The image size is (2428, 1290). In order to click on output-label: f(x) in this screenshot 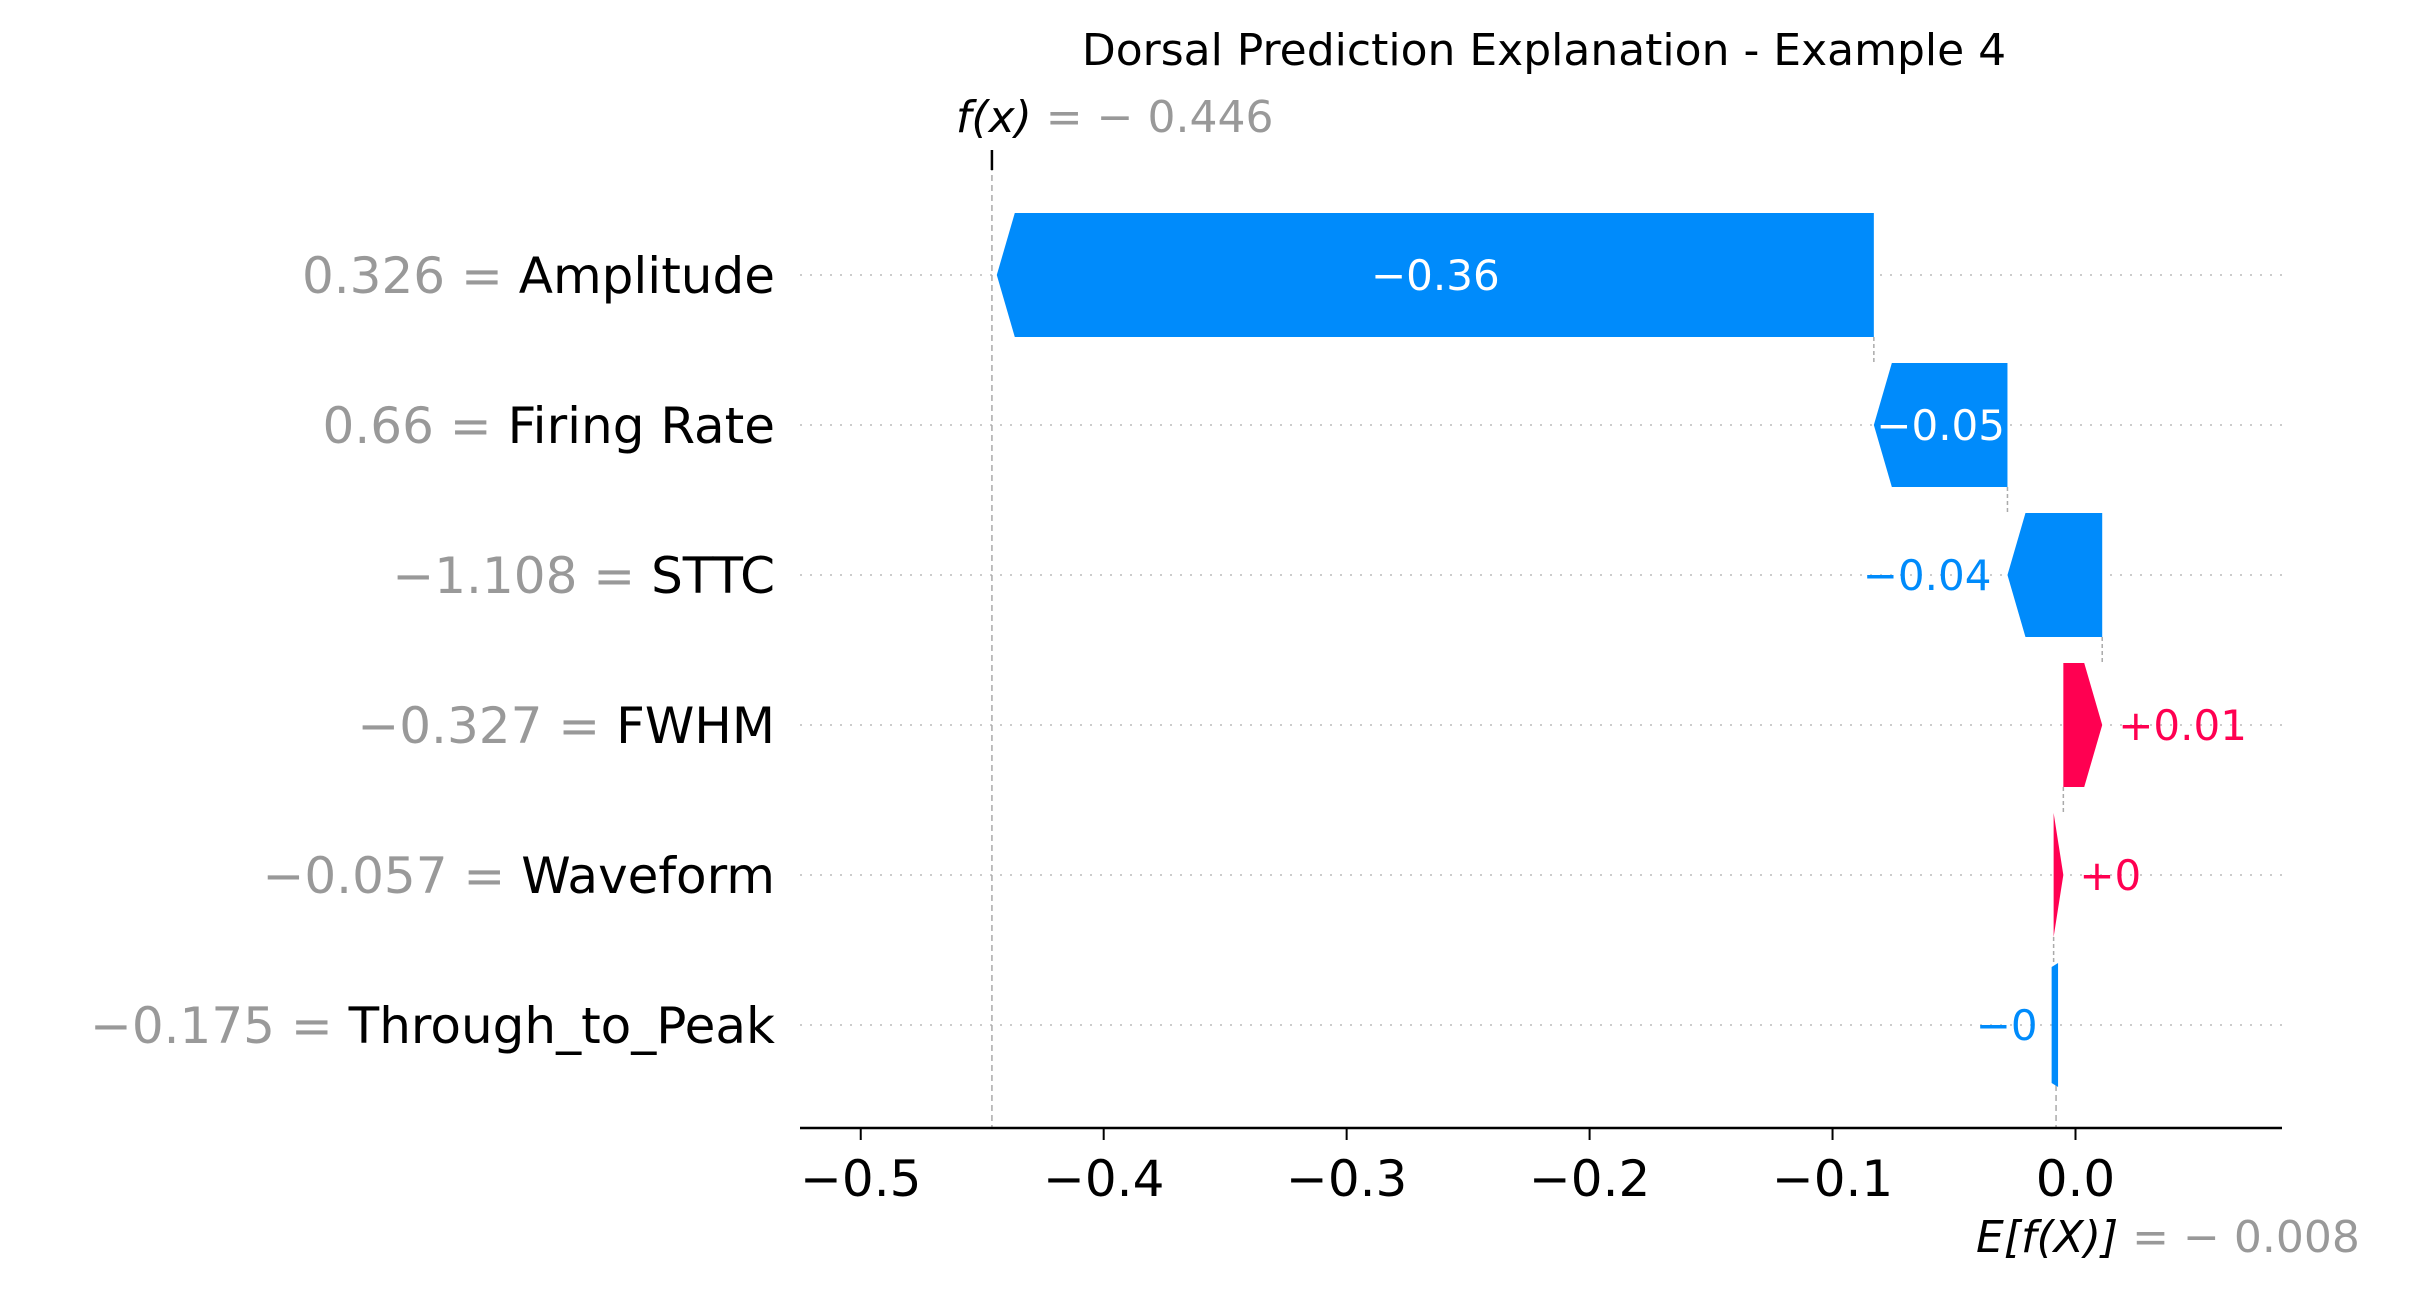, I will do `click(1001, 117)`.